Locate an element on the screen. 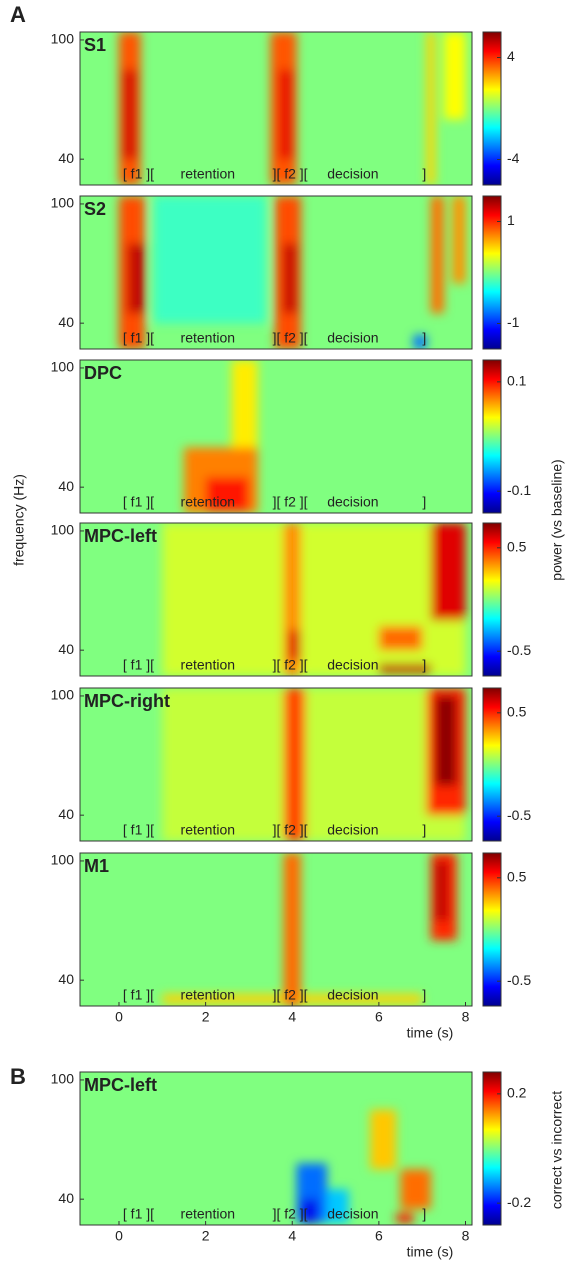  colorbar-label: power (vs baseline) is located at coordinates (557, 519).